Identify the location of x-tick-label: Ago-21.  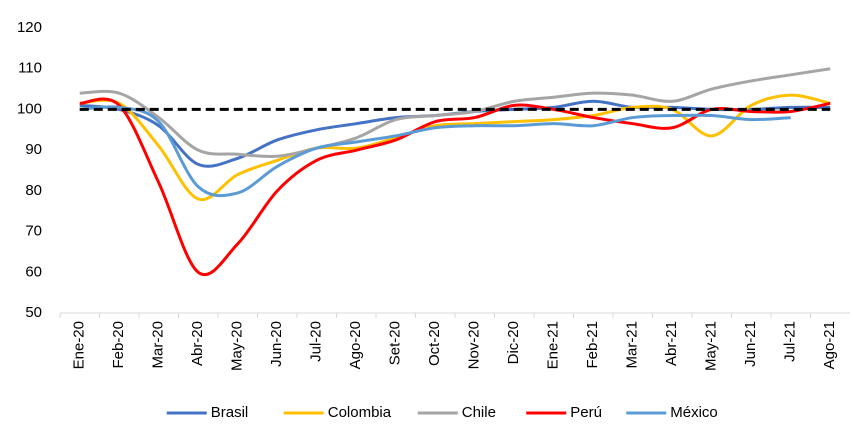
(829, 345).